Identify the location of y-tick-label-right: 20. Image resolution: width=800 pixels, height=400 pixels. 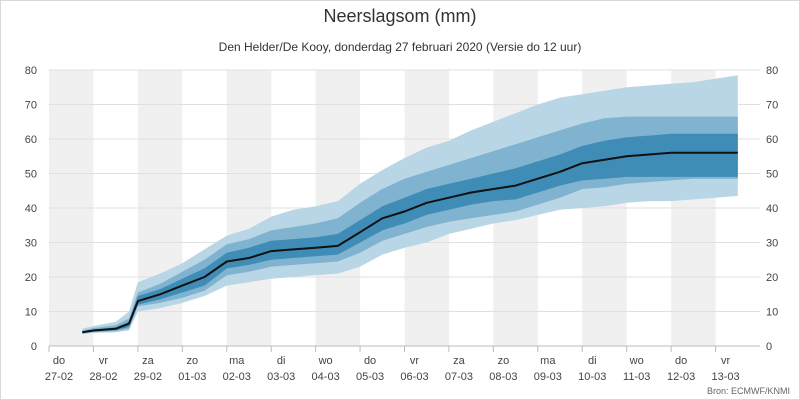
(772, 278).